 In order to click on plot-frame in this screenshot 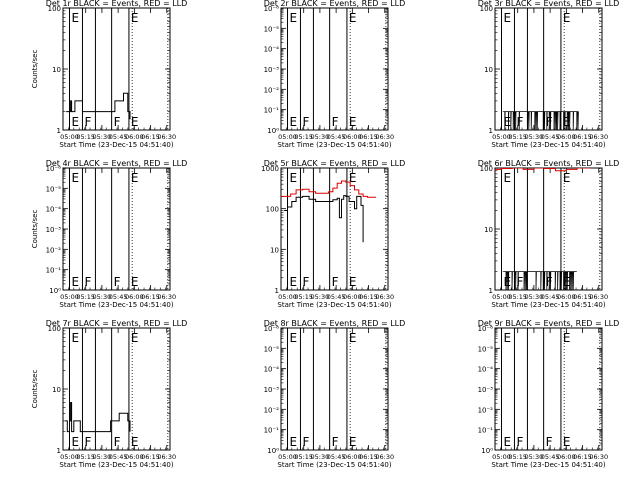, I will do `click(548, 389)`.